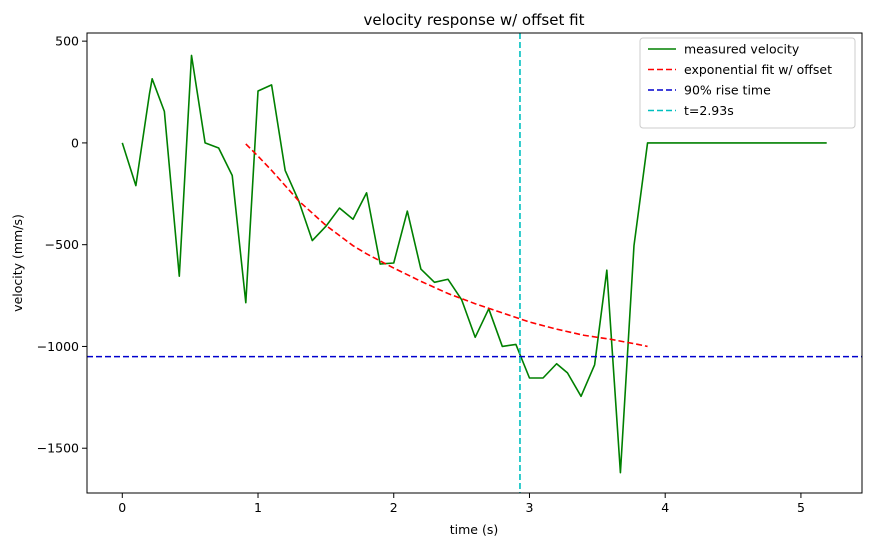 The width and height of the screenshot is (871, 547). I want to click on legend-label-t-2-93s: t=2.93s, so click(709, 110).